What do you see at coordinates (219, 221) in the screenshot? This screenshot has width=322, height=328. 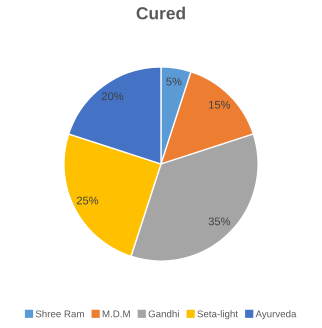 I see `data-label: 35%` at bounding box center [219, 221].